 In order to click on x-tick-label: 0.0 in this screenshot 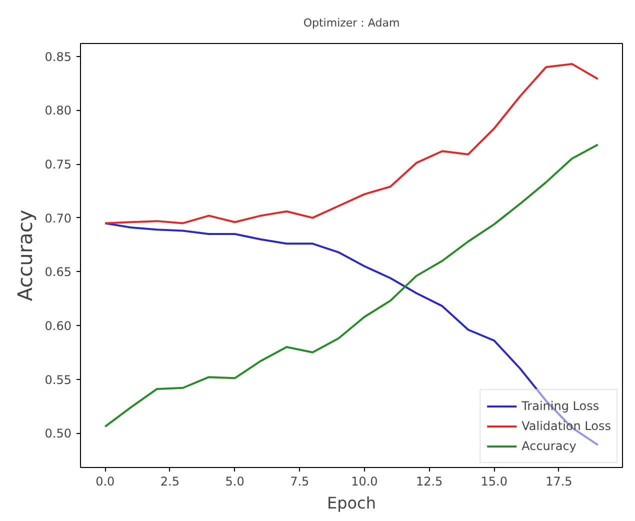, I will do `click(105, 481)`.